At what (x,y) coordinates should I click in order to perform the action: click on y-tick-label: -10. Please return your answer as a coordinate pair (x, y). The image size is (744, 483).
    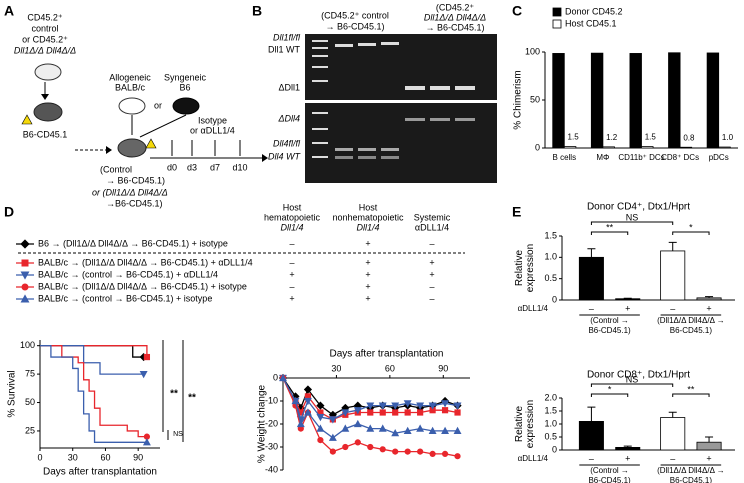
    Looking at the image, I should click on (271, 400).